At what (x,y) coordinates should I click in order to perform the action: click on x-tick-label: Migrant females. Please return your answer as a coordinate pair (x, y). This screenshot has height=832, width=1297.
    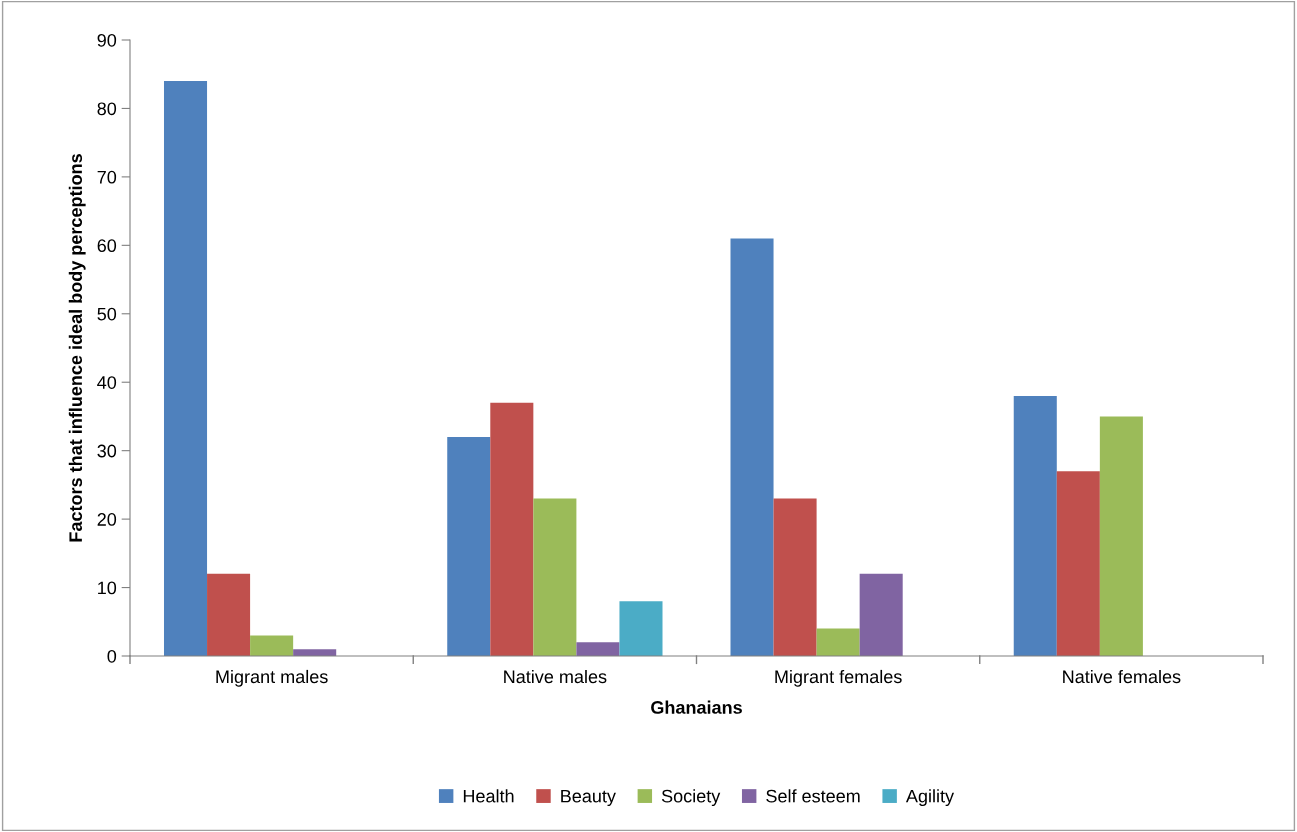
    Looking at the image, I should click on (838, 678).